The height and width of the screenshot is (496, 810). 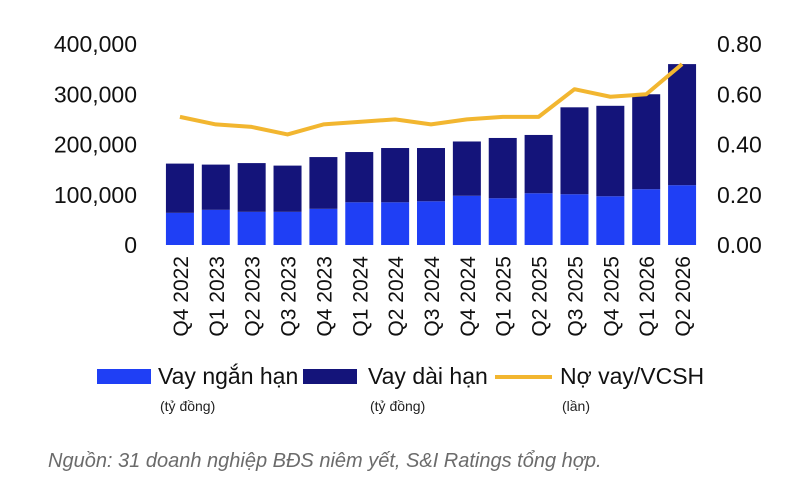 I want to click on legend-label-short-term: Vay ngắn hạn, so click(x=228, y=376).